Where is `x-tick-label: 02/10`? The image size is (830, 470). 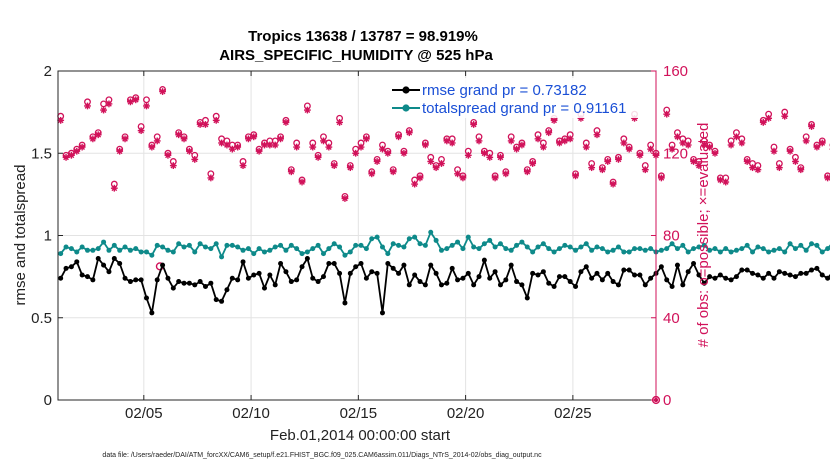
x-tick-label: 02/10 is located at coordinates (251, 413).